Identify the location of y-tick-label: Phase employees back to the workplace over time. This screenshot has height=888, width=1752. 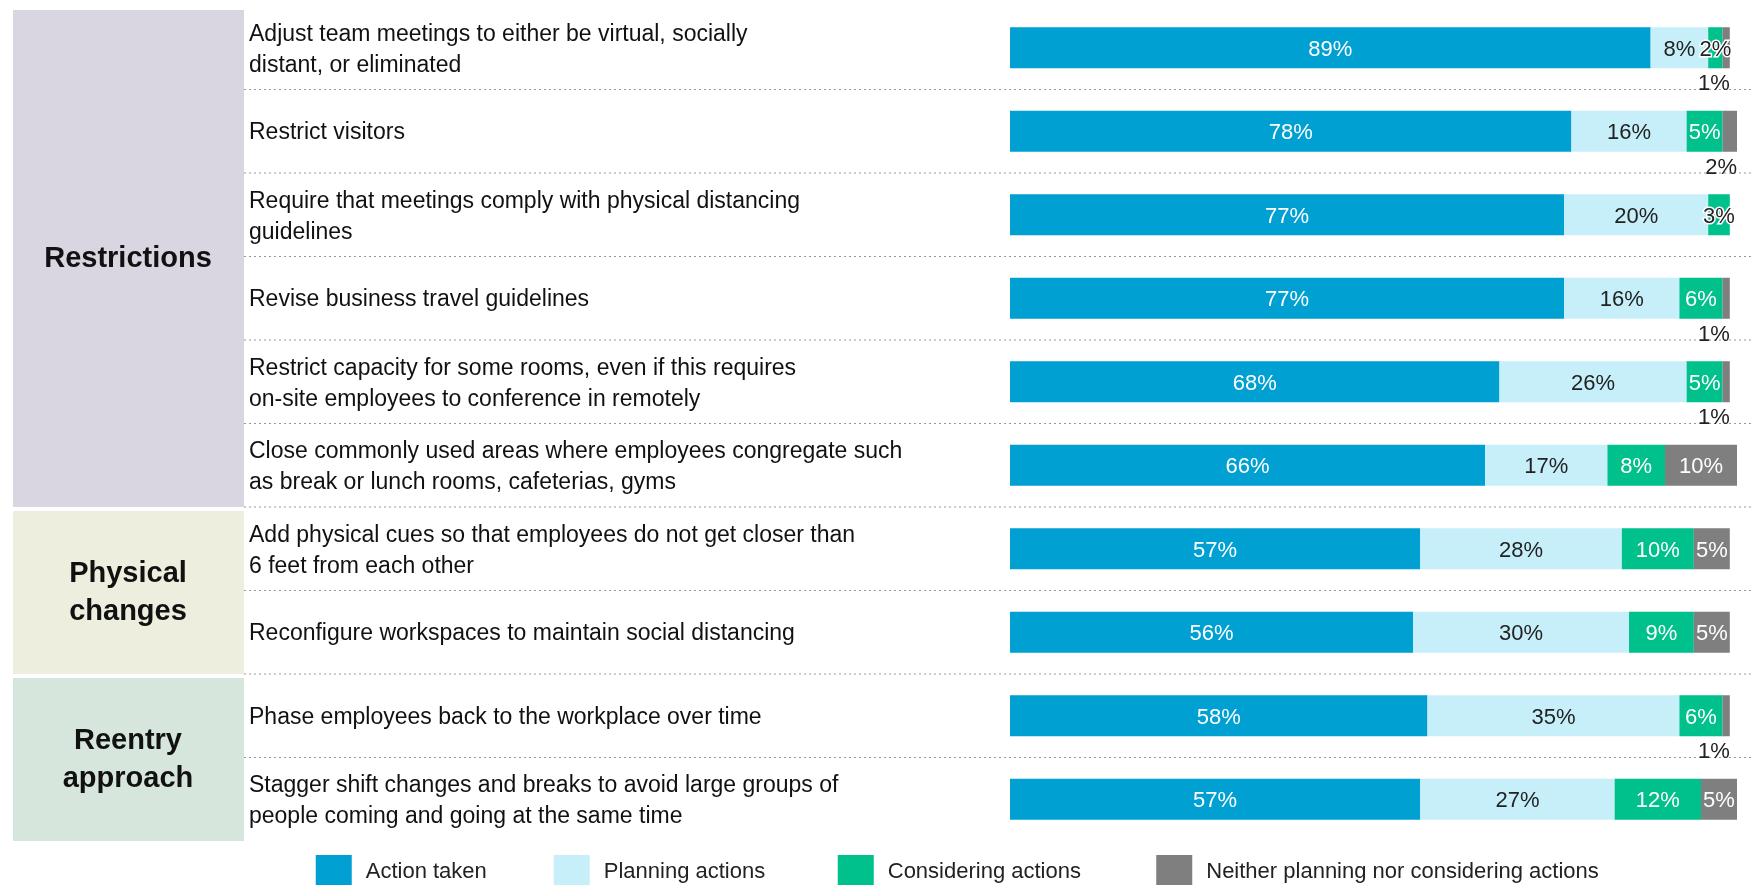
(505, 715).